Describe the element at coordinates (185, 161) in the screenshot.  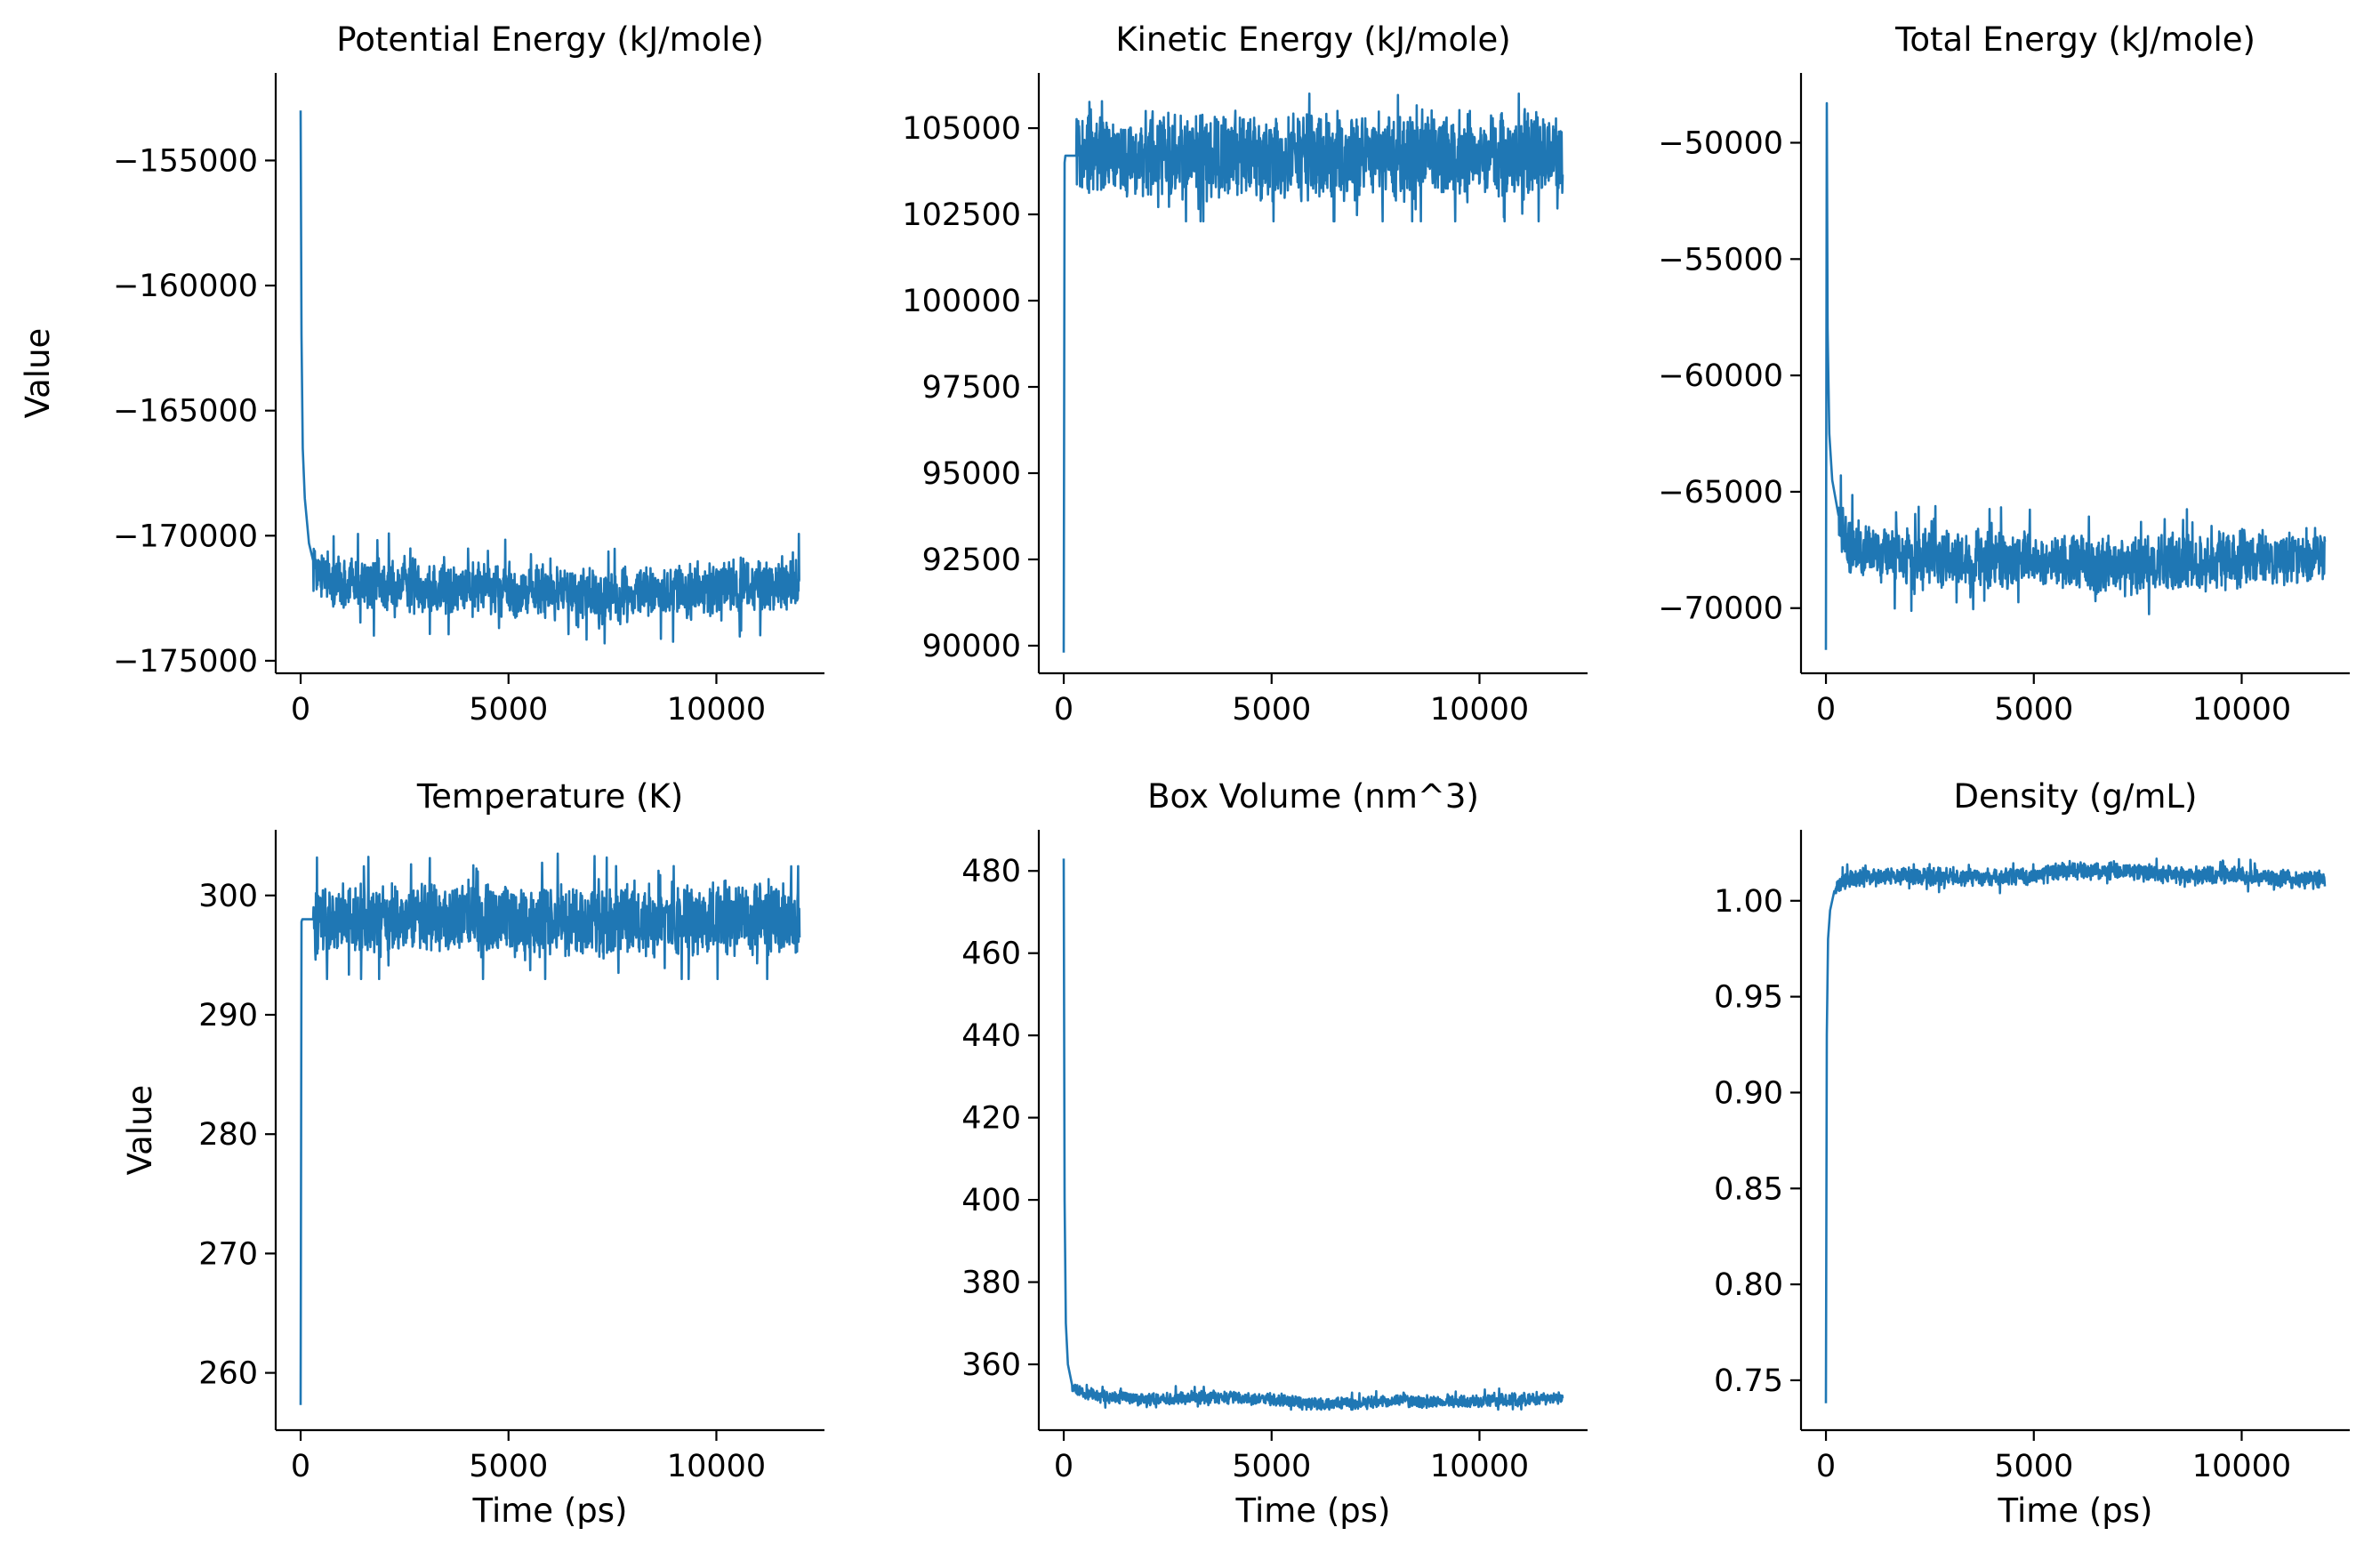
I see `y-tick-label: −155000` at that location.